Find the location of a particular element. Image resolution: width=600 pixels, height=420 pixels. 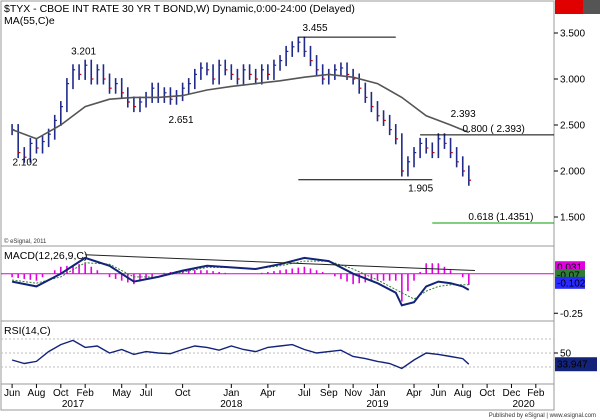

rsi-last-value: 33.947 is located at coordinates (572, 365).